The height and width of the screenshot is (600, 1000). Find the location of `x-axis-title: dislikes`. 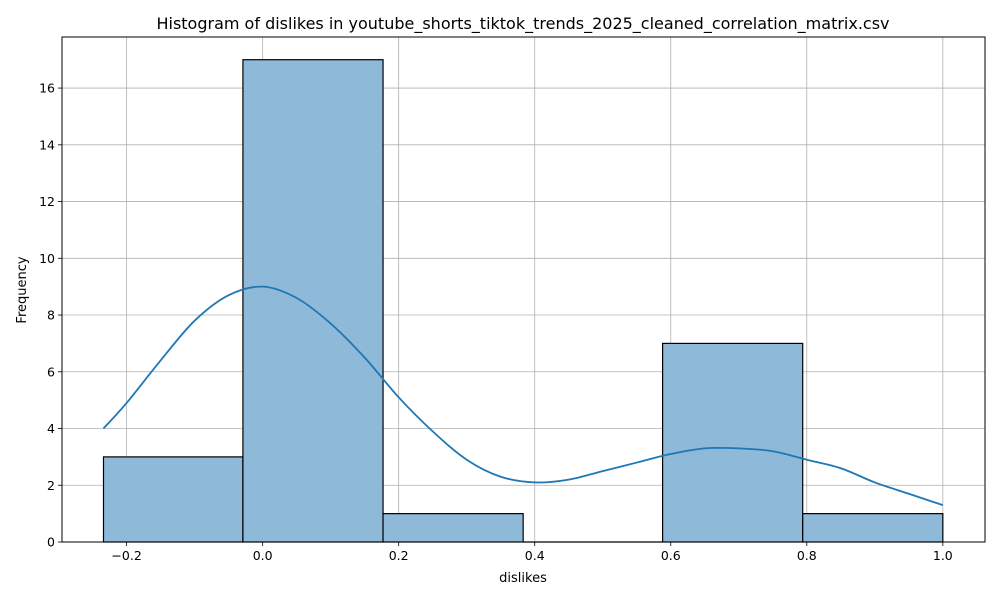

x-axis-title: dislikes is located at coordinates (523, 578).